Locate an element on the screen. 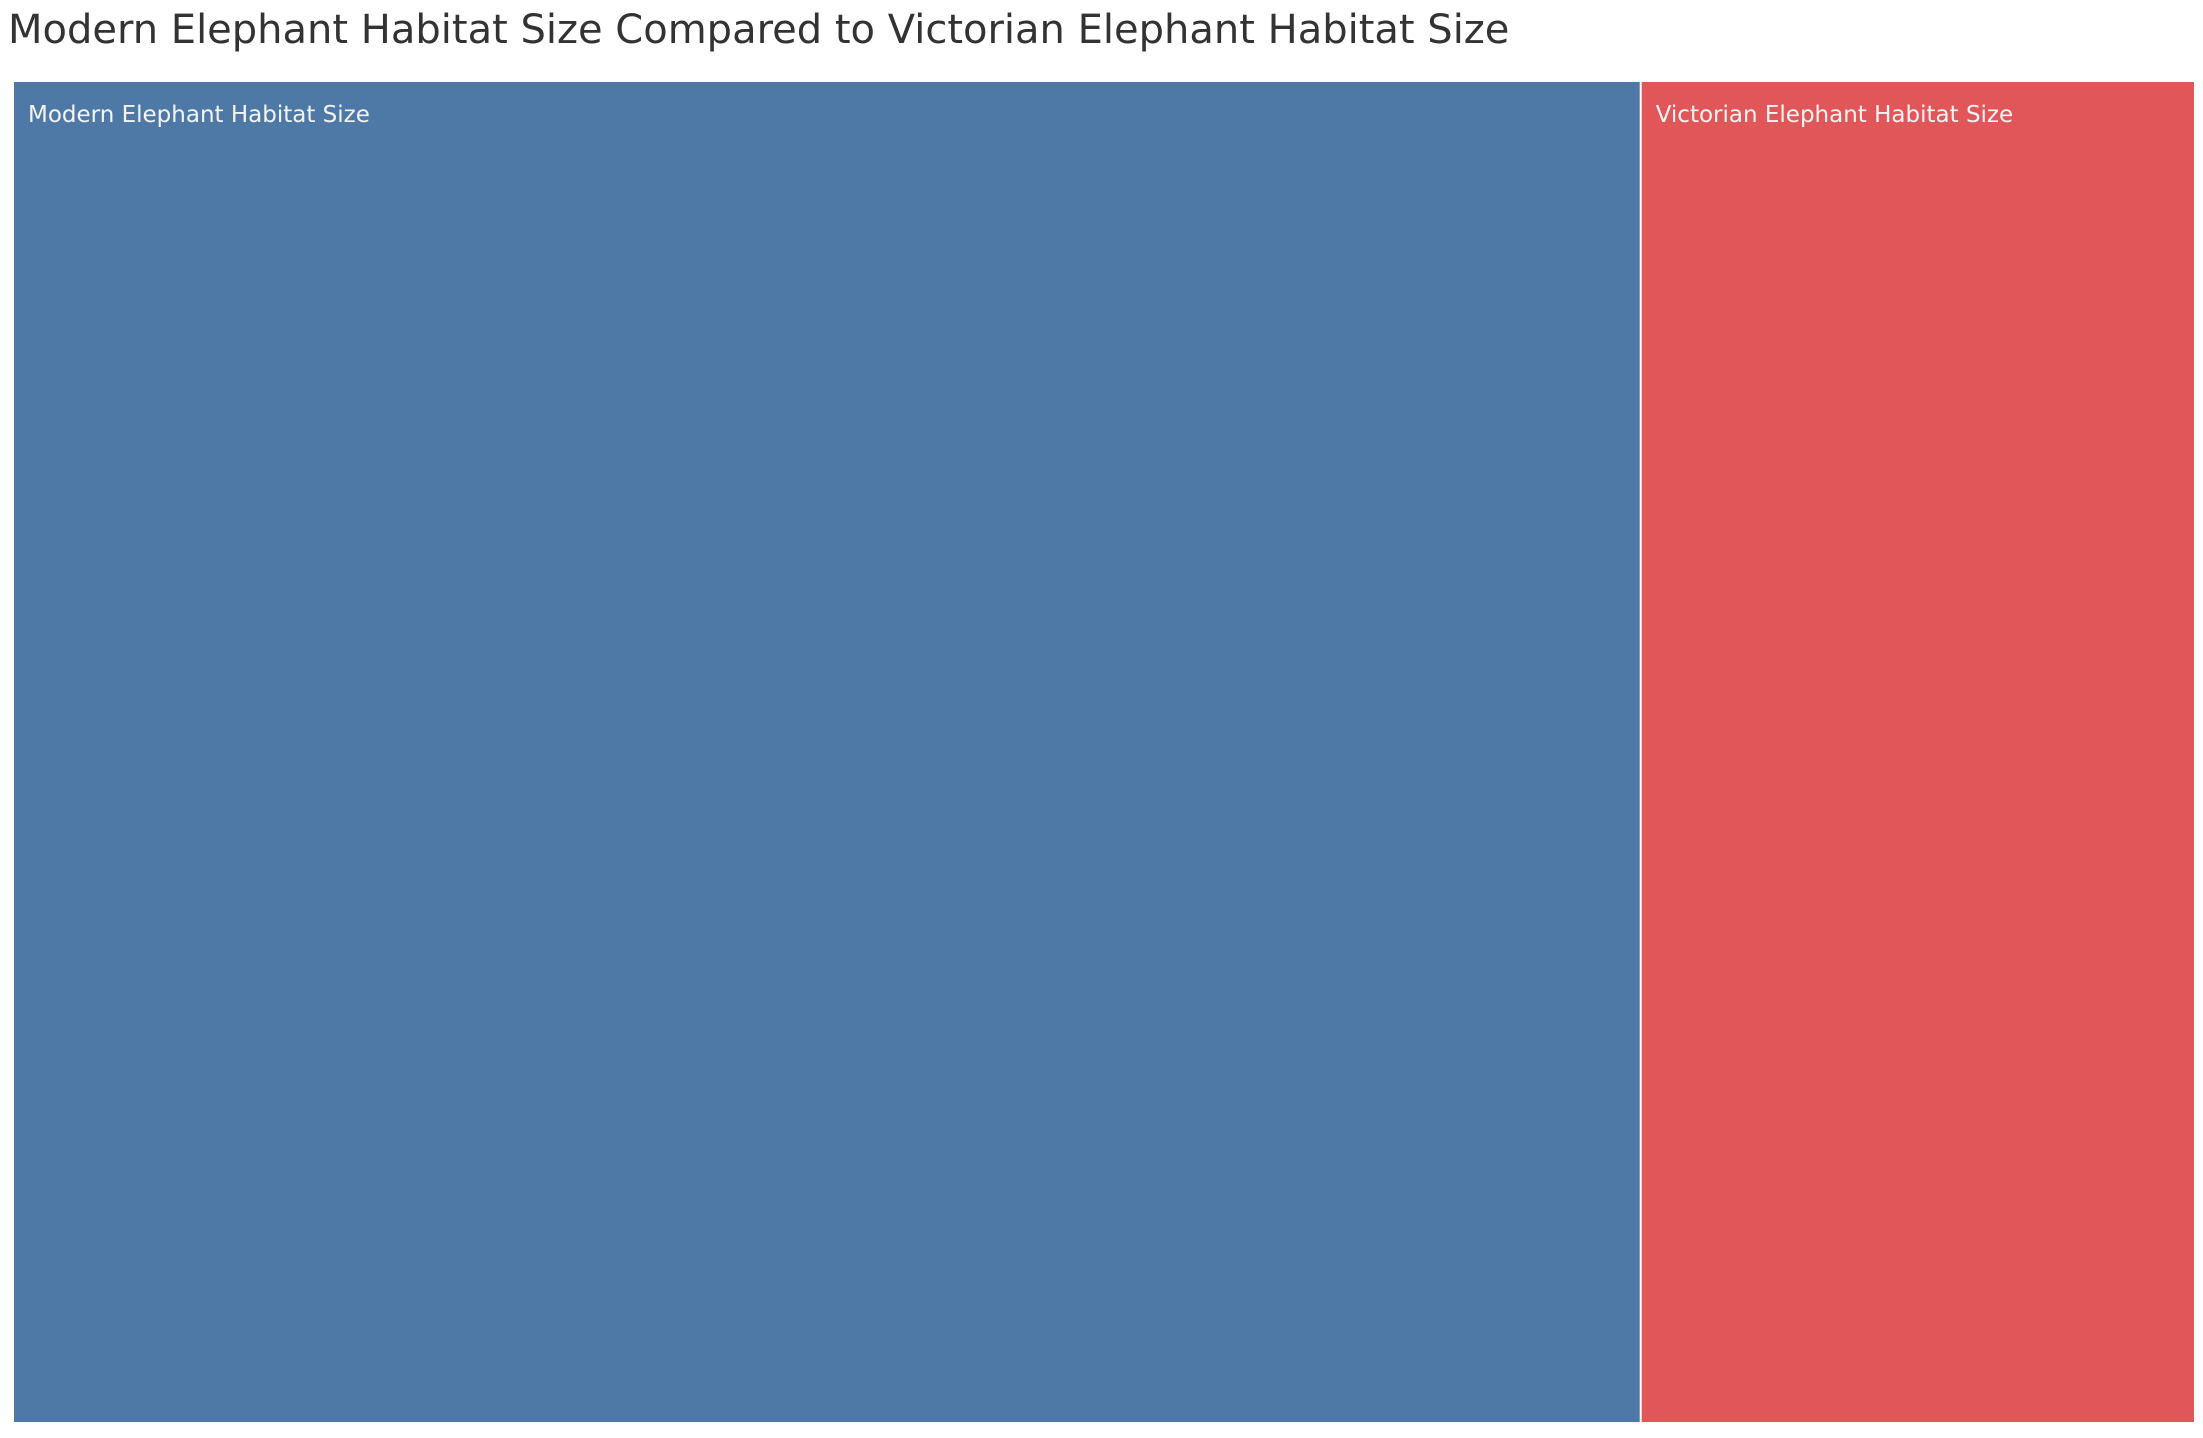 The width and height of the screenshot is (2203, 1438). treemap-tile-label: Victorian Elephant Habitat Size is located at coordinates (1834, 115).